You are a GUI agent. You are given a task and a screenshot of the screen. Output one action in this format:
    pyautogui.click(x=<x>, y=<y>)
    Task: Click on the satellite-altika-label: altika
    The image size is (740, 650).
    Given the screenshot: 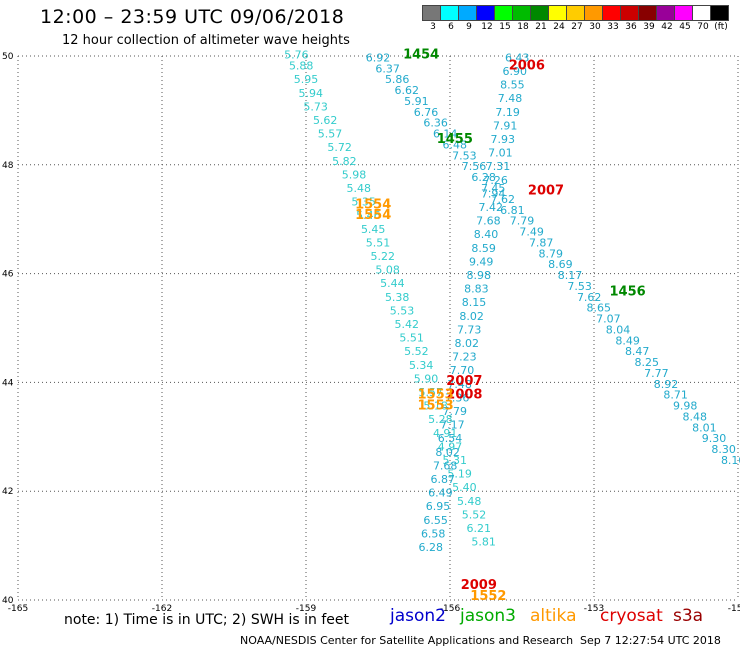 What is the action you would take?
    pyautogui.click(x=553, y=616)
    